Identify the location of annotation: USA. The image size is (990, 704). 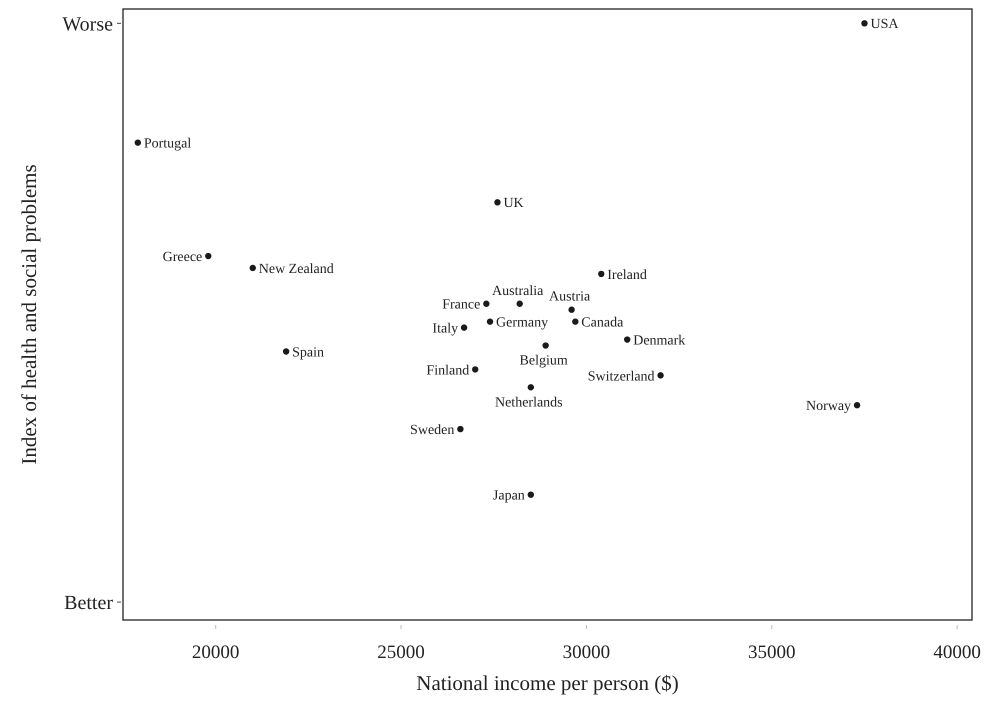
(885, 24).